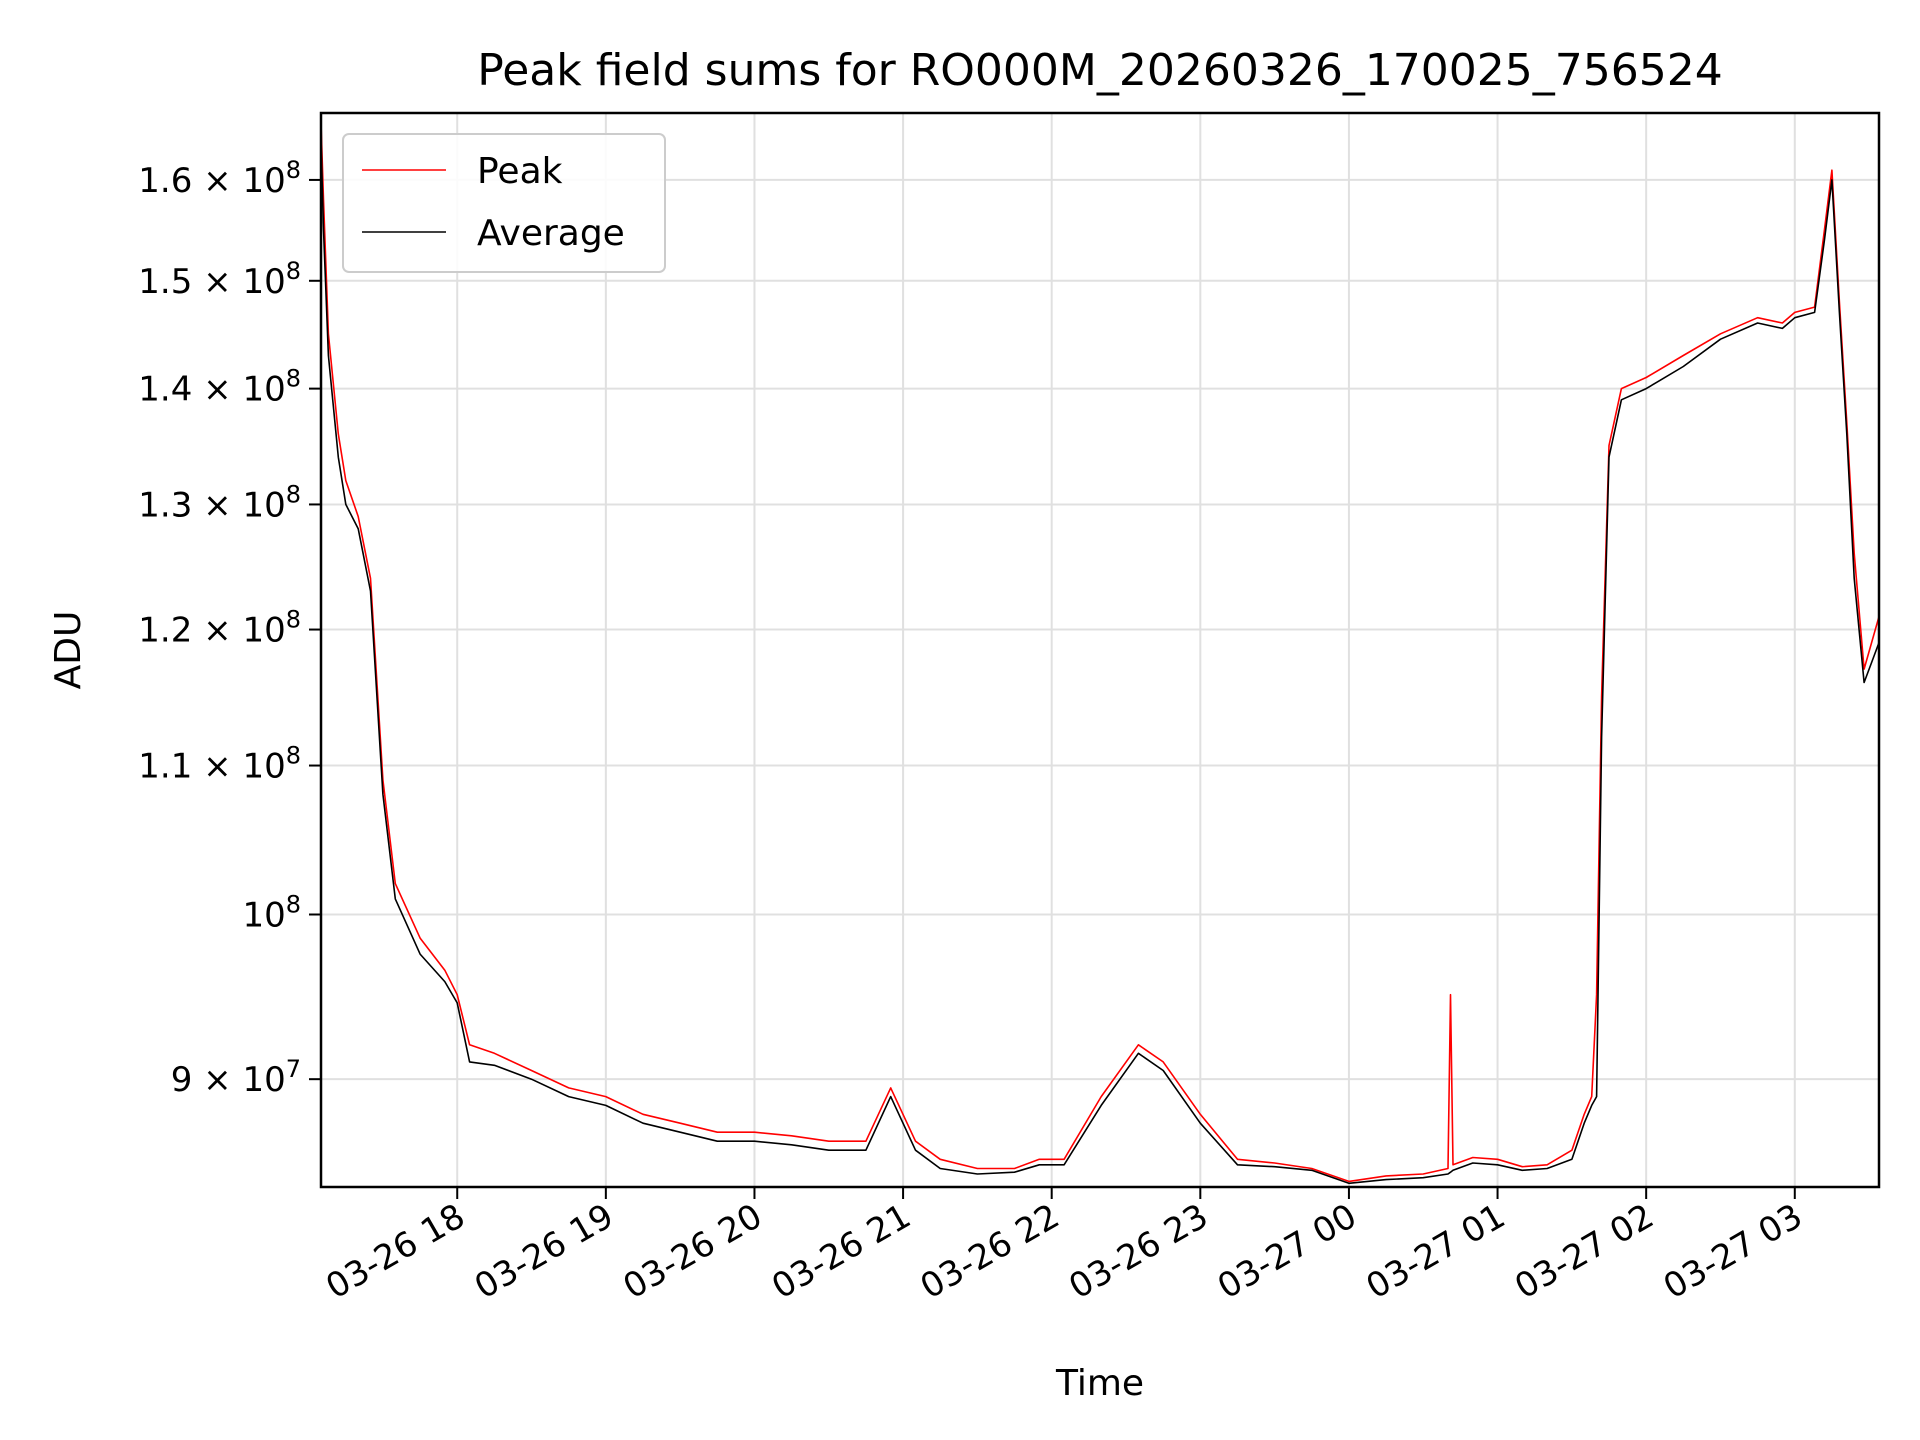 This screenshot has height=1440, width=1920. I want to click on legend-box, so click(504, 203).